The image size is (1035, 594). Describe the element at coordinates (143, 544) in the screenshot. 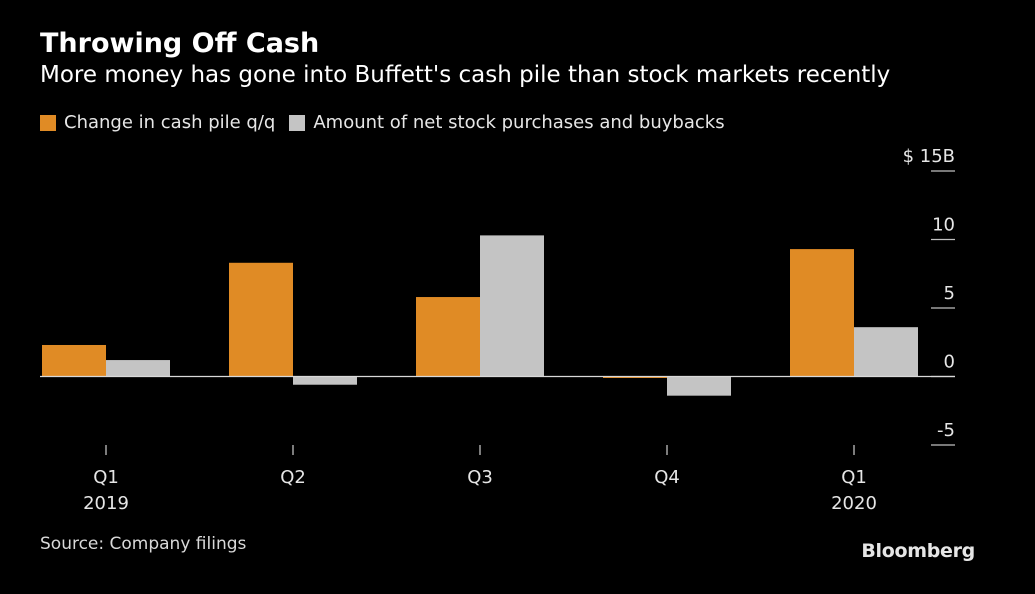

I see `source-note: Source: Company filings` at that location.